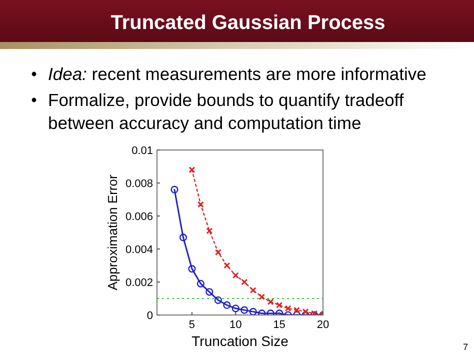 This screenshot has height=355, width=474. What do you see at coordinates (240, 341) in the screenshot?
I see `x-axis-title: Truncation Size` at bounding box center [240, 341].